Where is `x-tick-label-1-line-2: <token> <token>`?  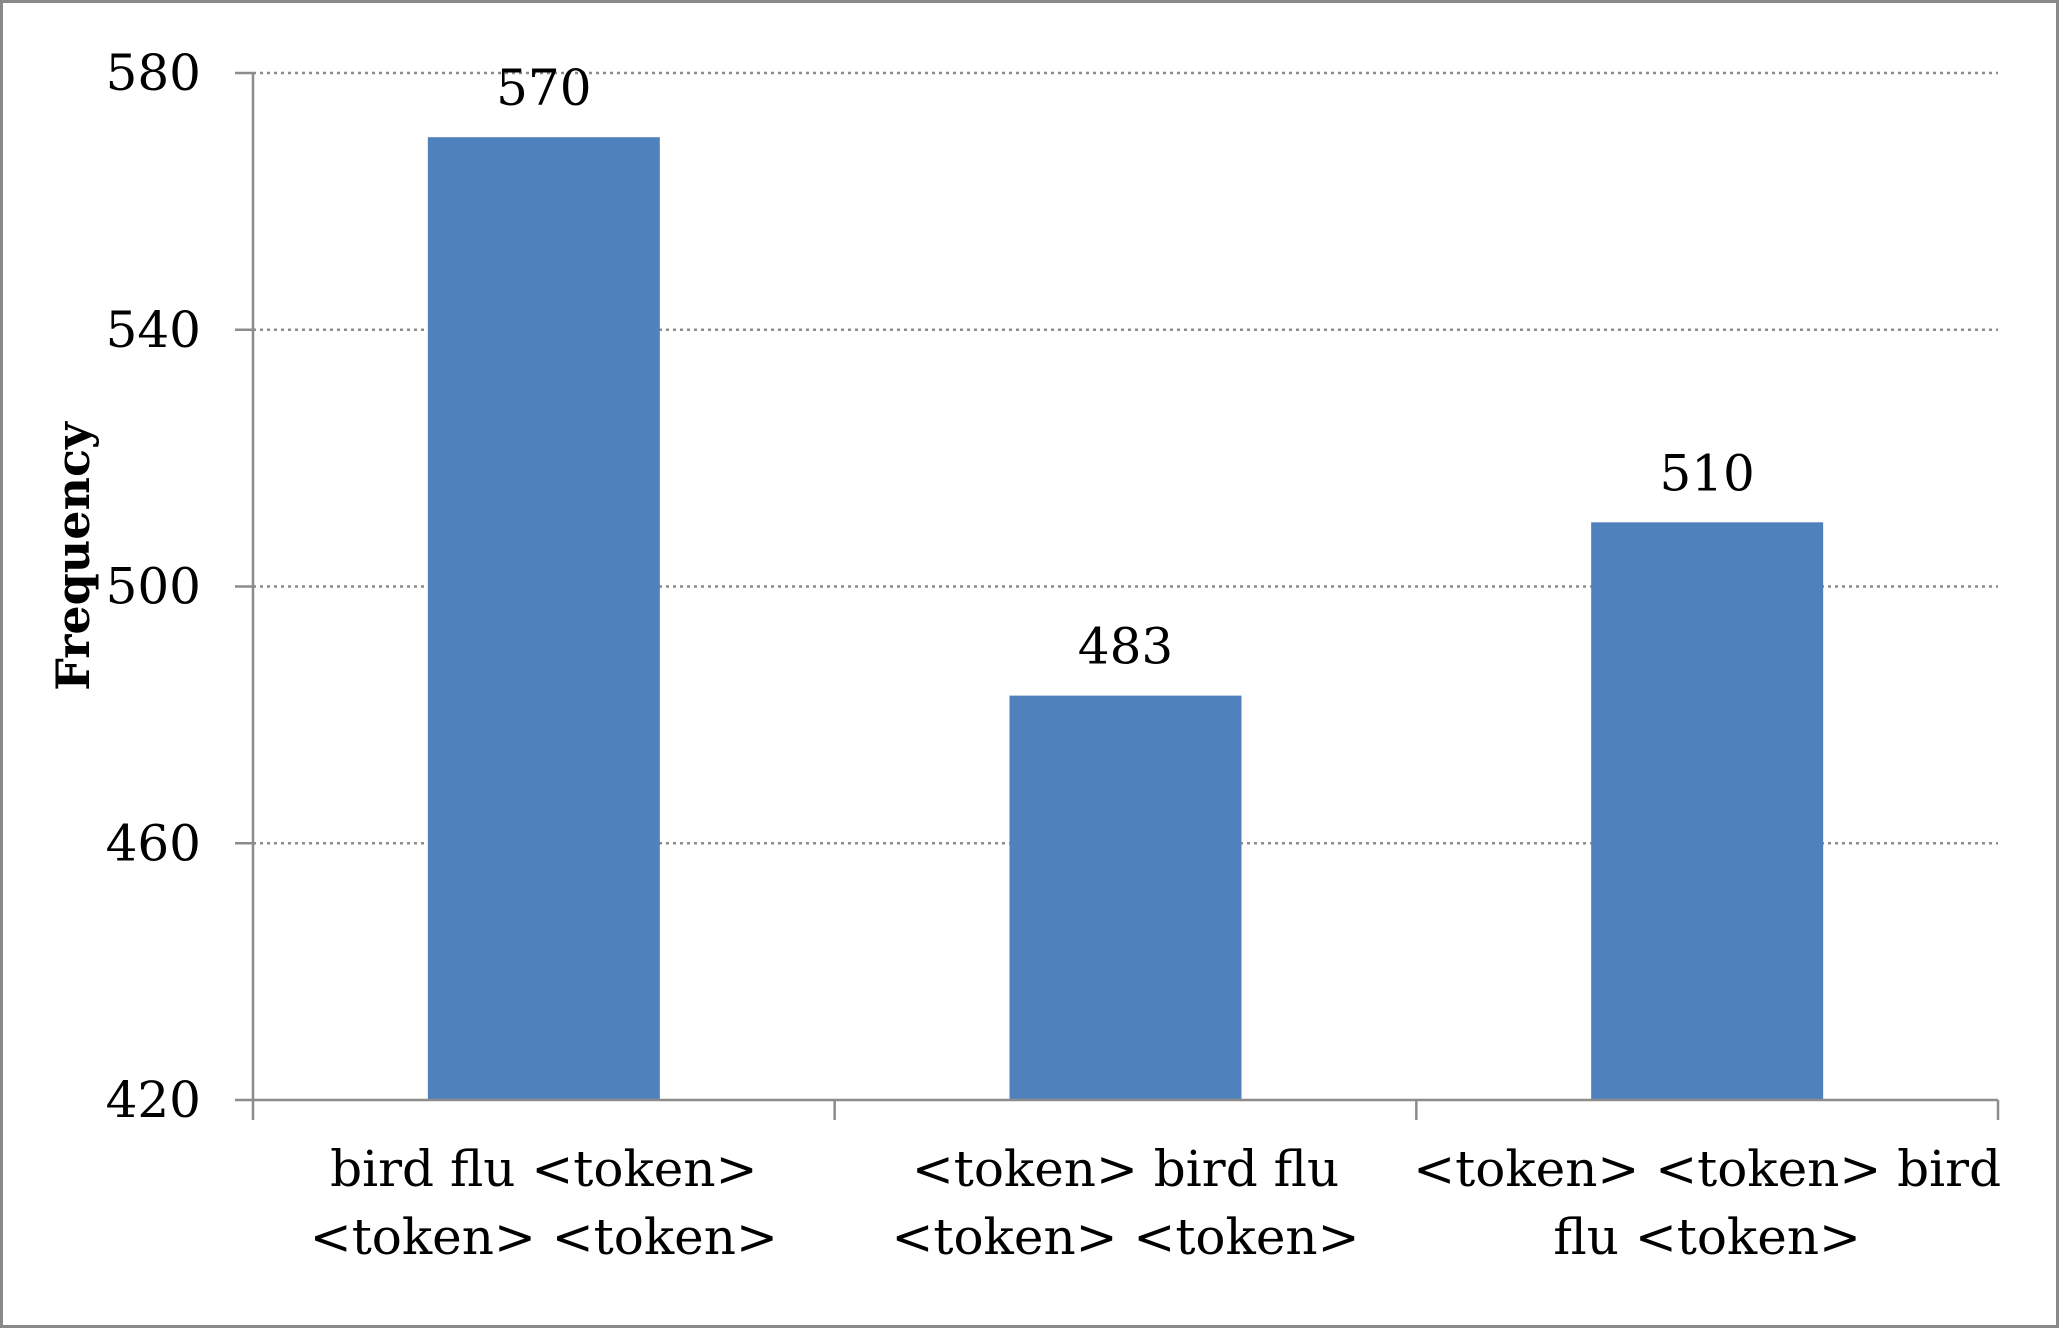 x-tick-label-1-line-2: <token> <token> is located at coordinates (544, 1237).